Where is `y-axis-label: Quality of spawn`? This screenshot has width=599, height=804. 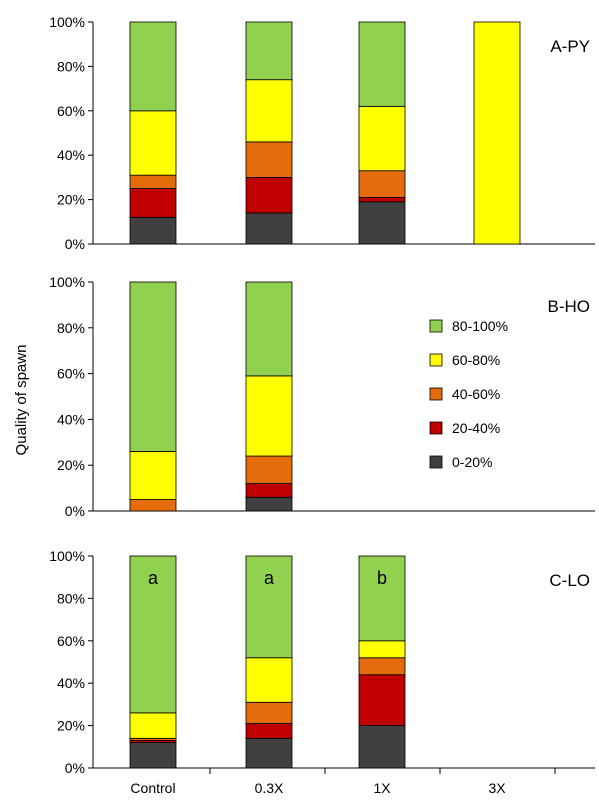
y-axis-label: Quality of spawn is located at coordinates (21, 400).